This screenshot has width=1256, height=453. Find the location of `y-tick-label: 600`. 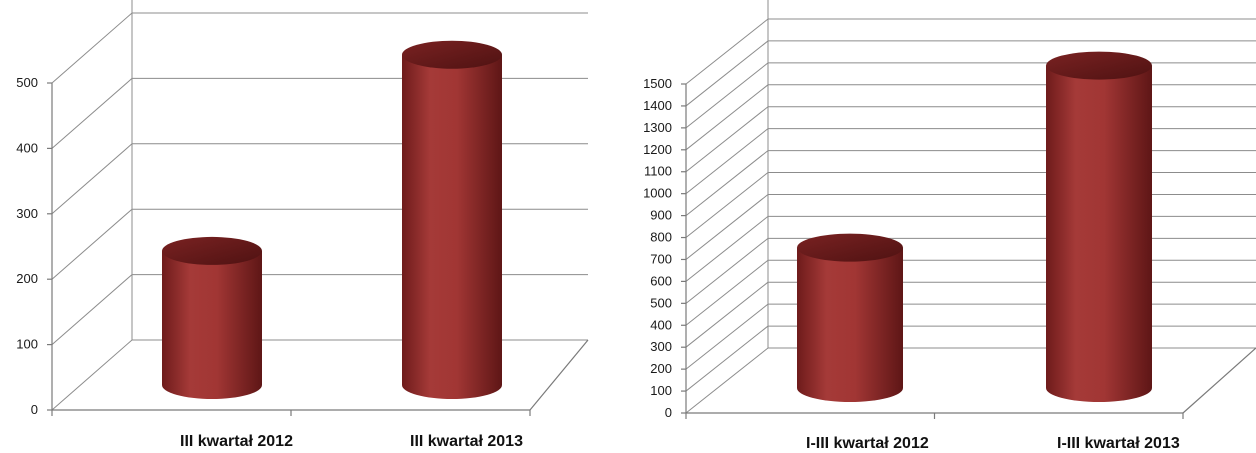

y-tick-label: 600 is located at coordinates (661, 280).